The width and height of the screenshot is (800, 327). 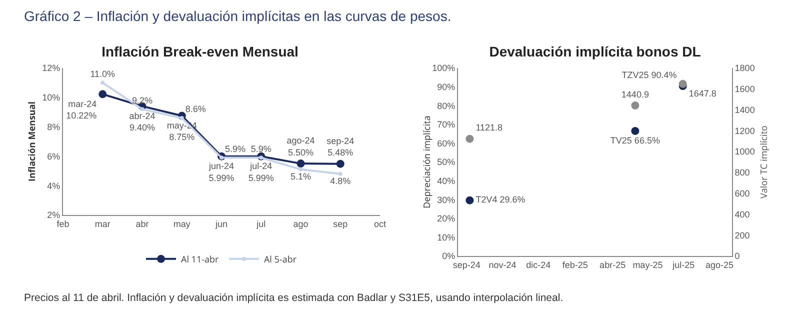 I want to click on y2-tick-label: 1800, so click(x=744, y=68).